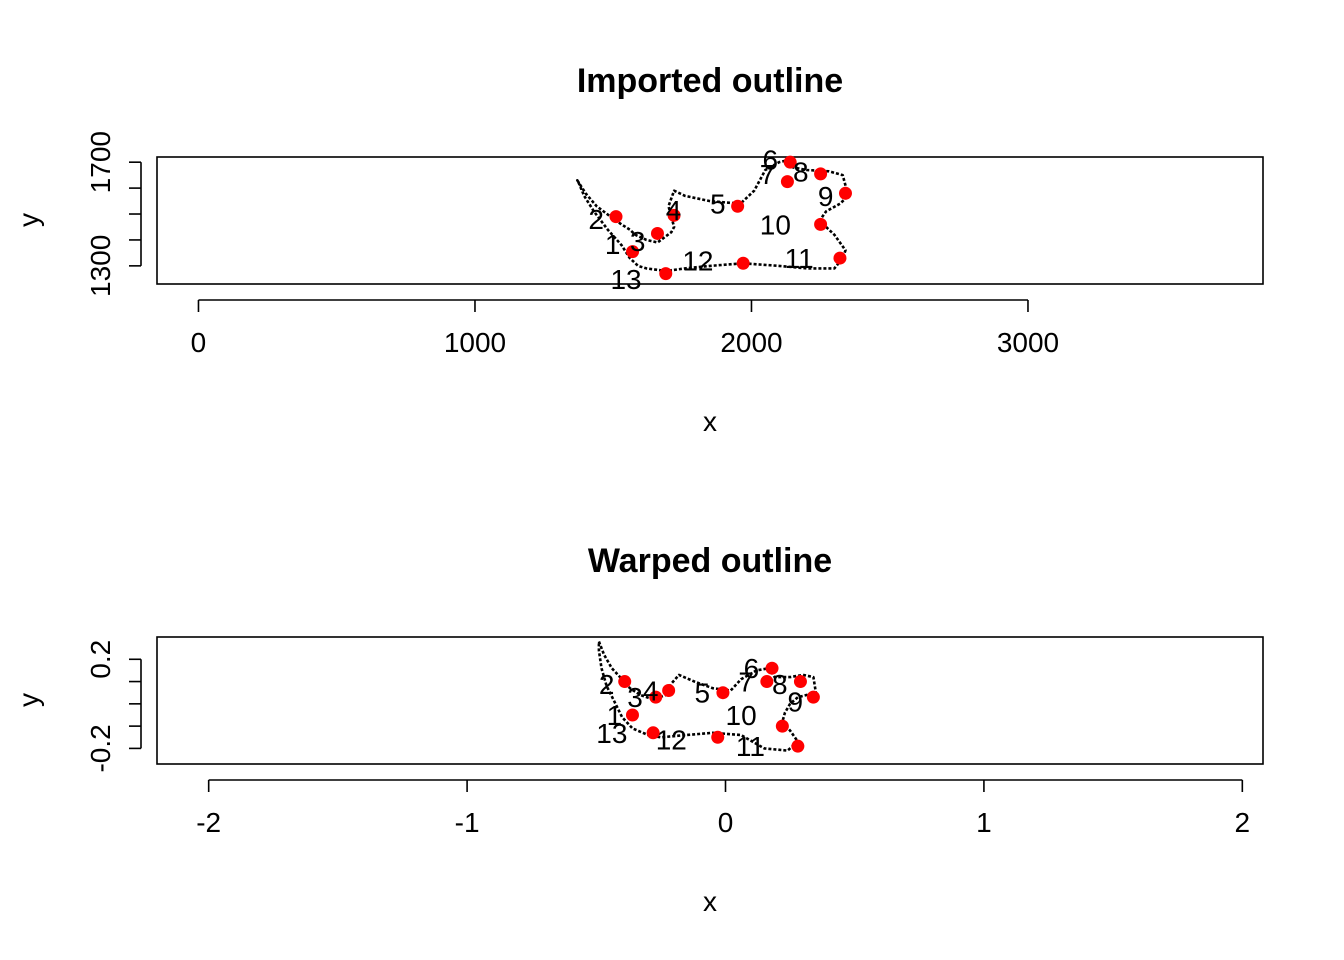 Image resolution: width=1344 pixels, height=960 pixels. I want to click on x-tick-label: 1, so click(984, 822).